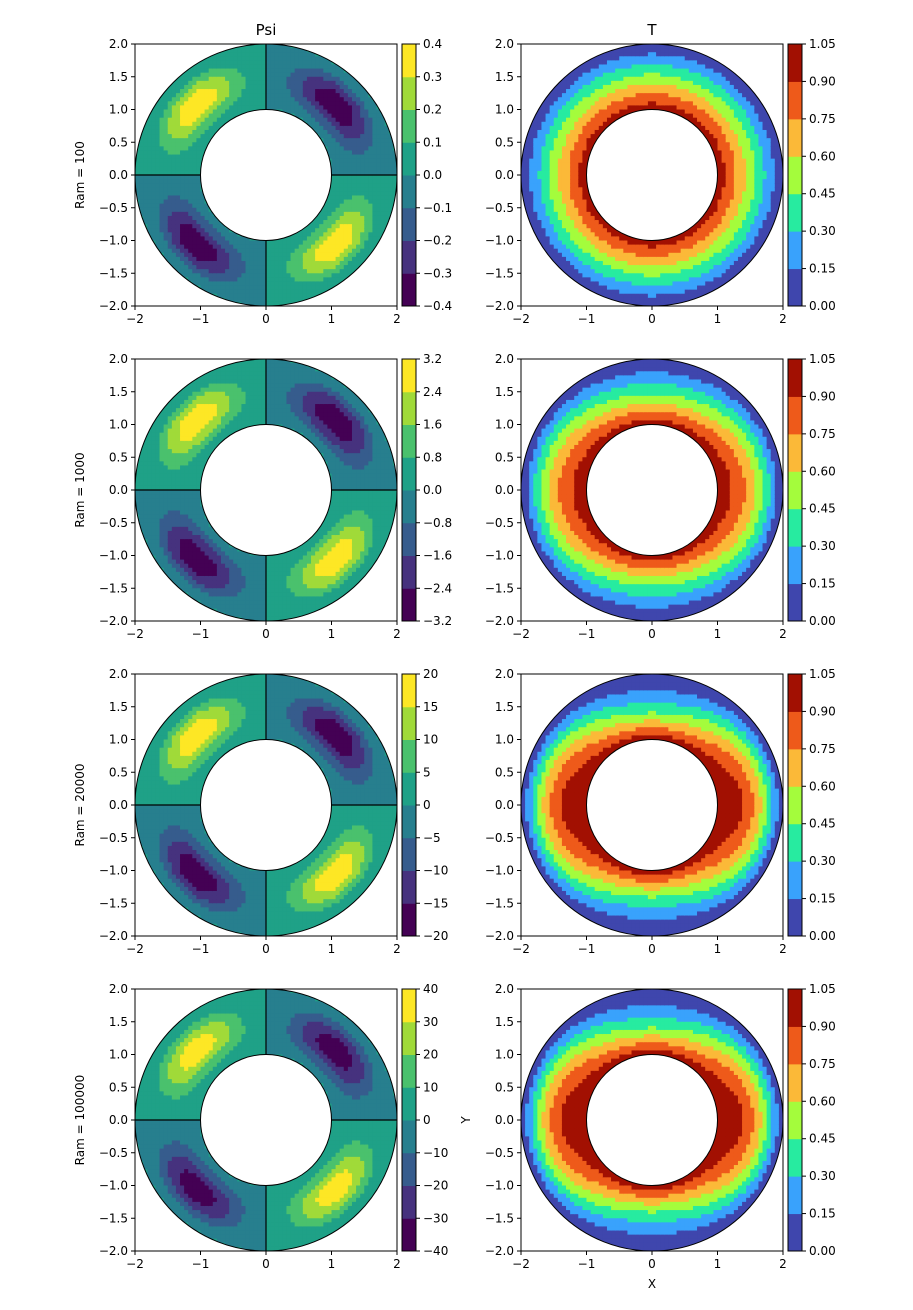 The height and width of the screenshot is (1310, 913). What do you see at coordinates (80, 805) in the screenshot?
I see `row-label: Ram = 20000` at bounding box center [80, 805].